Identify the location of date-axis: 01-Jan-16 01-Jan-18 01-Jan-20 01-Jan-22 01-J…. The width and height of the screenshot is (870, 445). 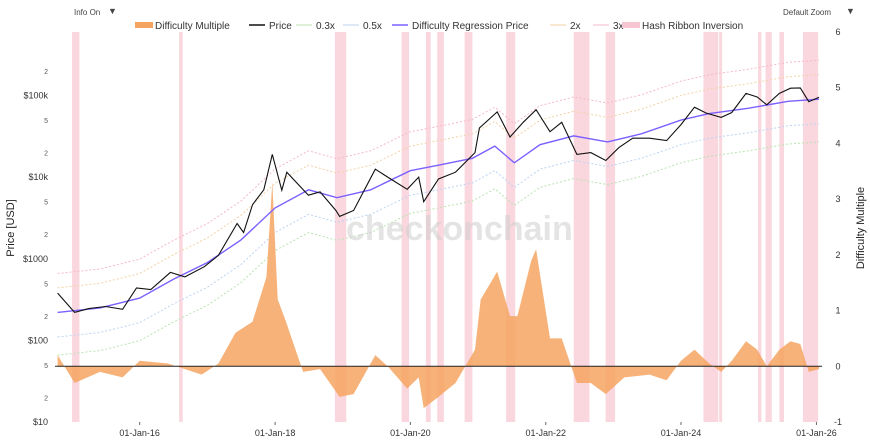
(478, 430).